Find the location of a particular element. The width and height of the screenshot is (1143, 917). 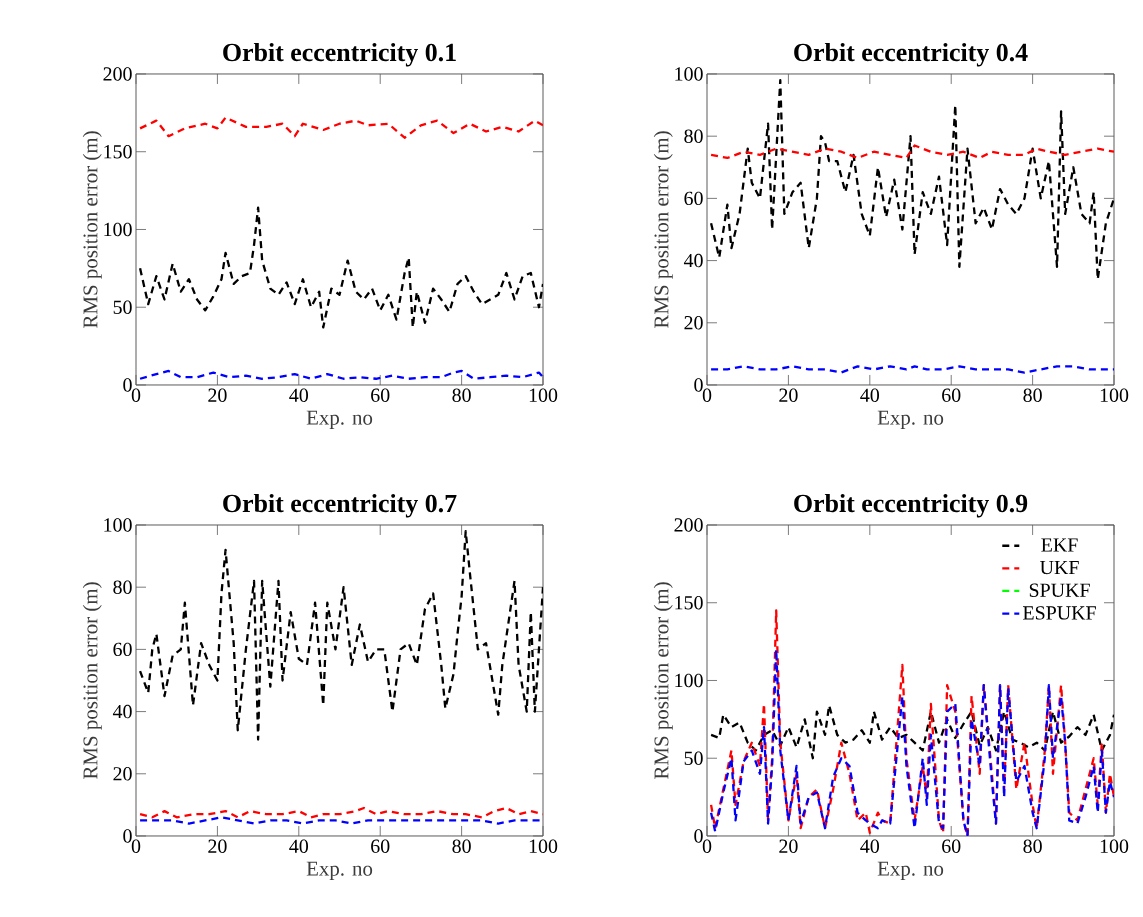

chart-title: Orbit eccentricity 0.9 is located at coordinates (911, 505).